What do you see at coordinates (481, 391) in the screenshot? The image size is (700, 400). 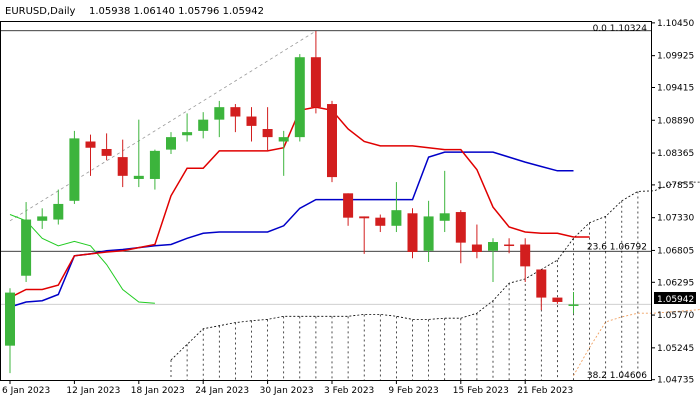 I see `x-tick-label: 15 Feb 2023` at bounding box center [481, 391].